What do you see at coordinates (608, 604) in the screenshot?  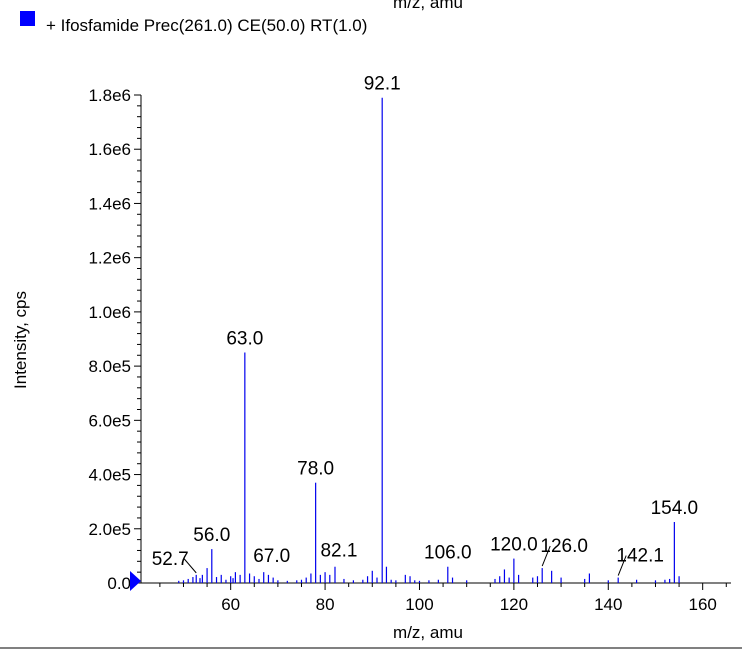 I see `x-tick-label: 140` at bounding box center [608, 604].